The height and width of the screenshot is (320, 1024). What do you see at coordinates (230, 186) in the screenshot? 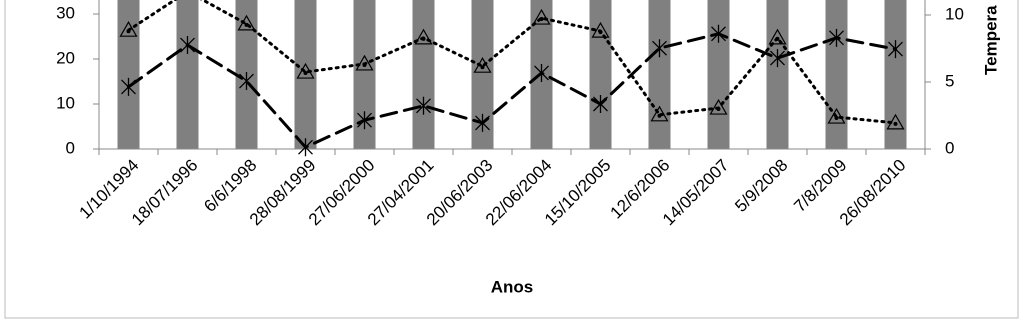
I see `x-tick-label: 6/6/1998` at bounding box center [230, 186].